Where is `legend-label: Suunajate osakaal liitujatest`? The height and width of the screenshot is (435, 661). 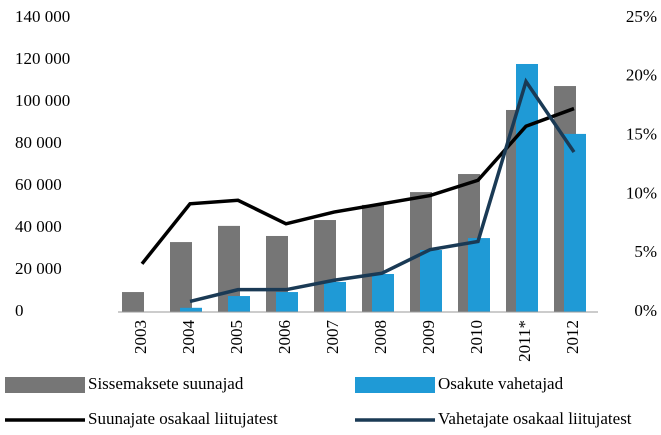
legend-label: Suunajate osakaal liitujatest is located at coordinates (183, 418).